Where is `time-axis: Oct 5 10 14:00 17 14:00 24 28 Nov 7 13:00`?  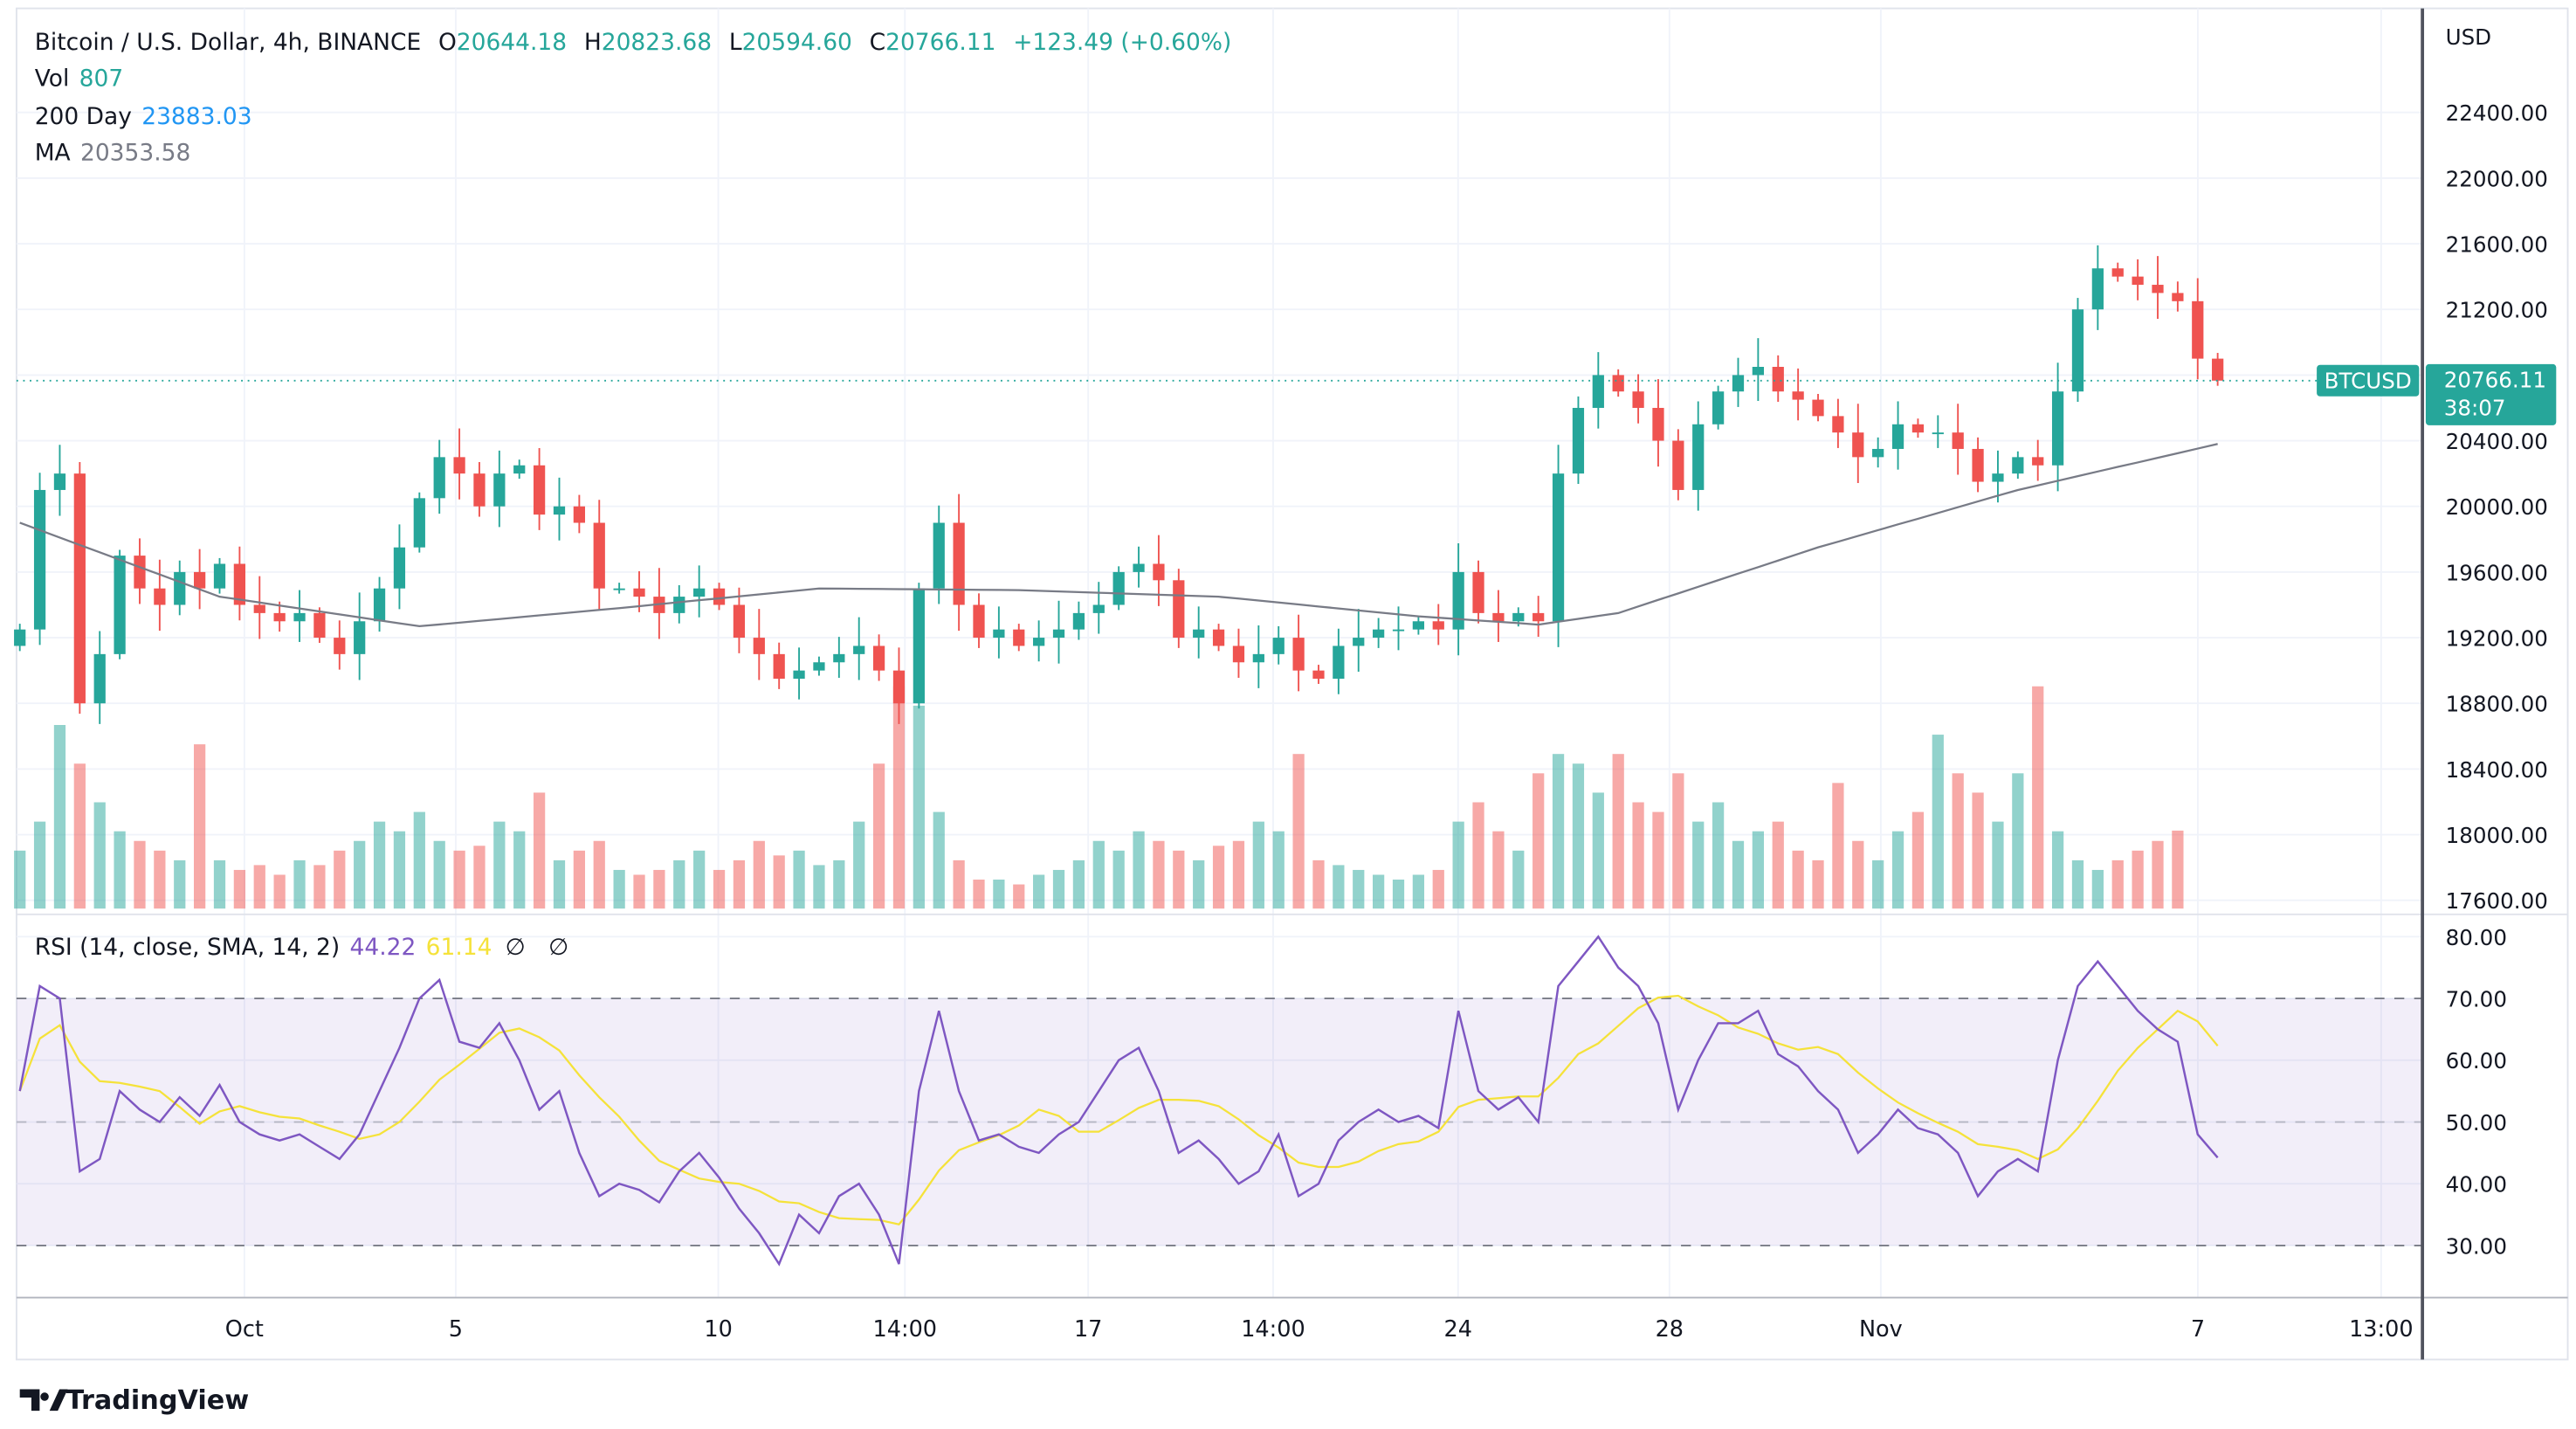 time-axis: Oct 5 10 14:00 17 14:00 24 28 Nov 7 13:00 is located at coordinates (1319, 1329).